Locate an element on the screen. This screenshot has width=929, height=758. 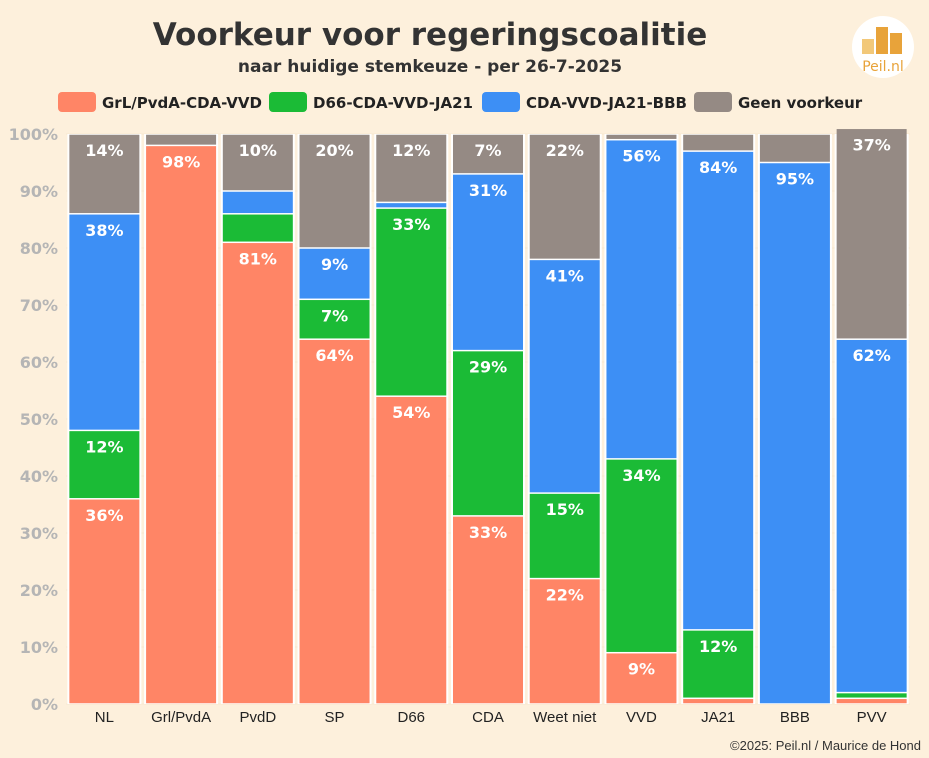
x-tick-label: Weet niet is located at coordinates (565, 717).